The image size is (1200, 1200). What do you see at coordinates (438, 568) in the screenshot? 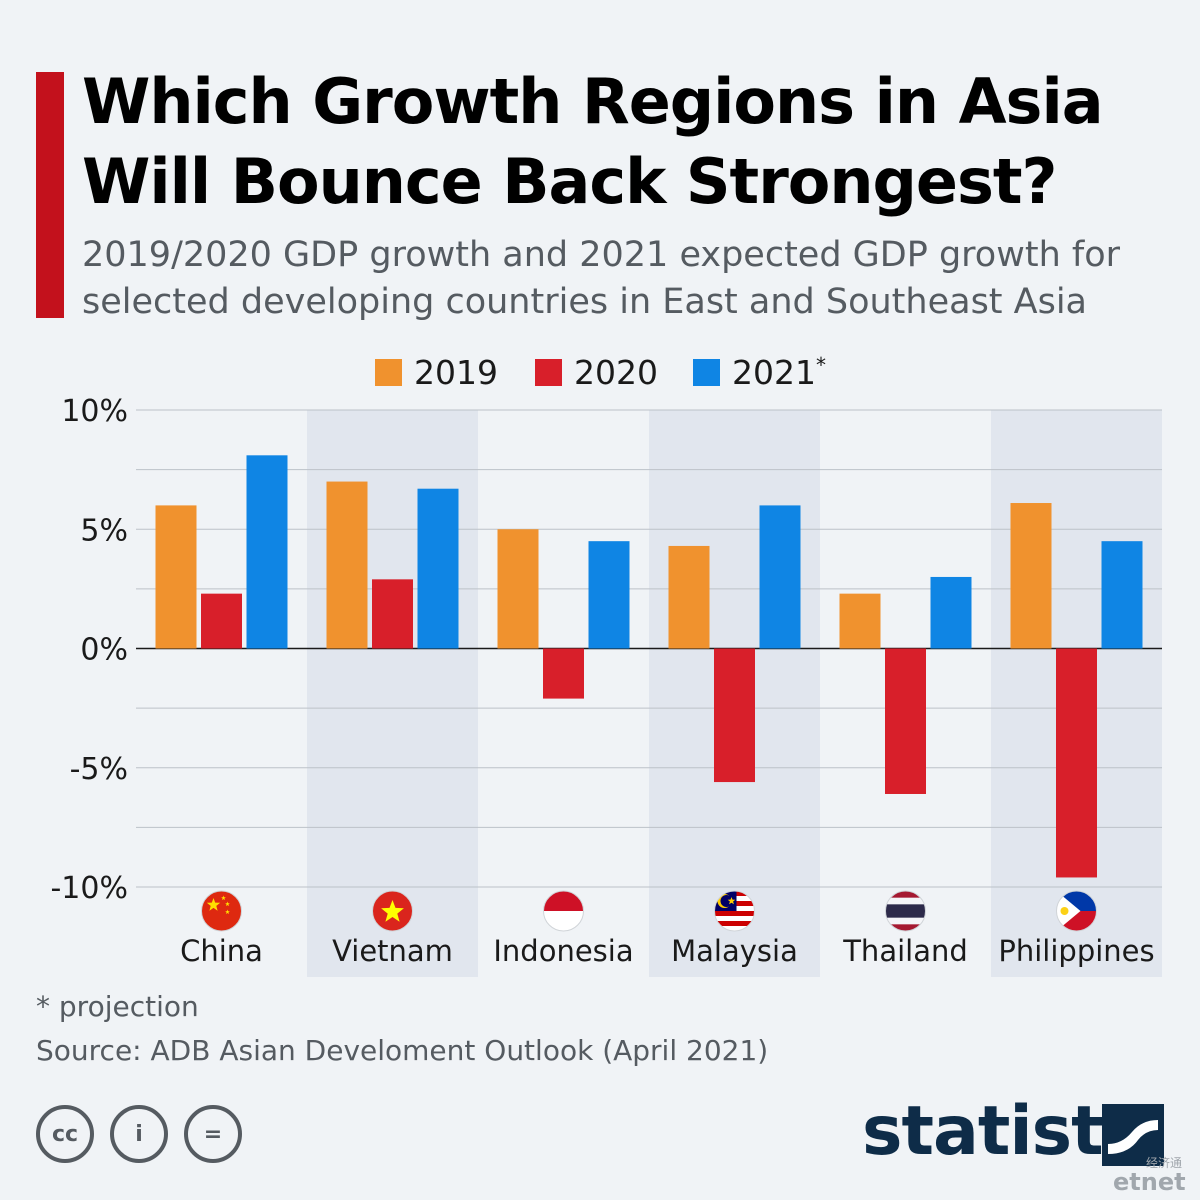
I see `bar-vietnam-2021` at bounding box center [438, 568].